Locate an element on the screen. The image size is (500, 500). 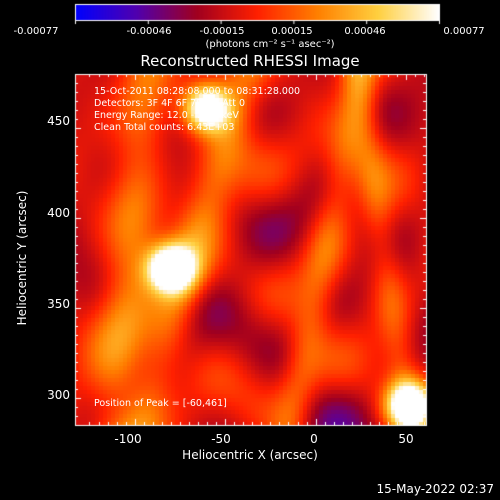
x-tick-label: 0 is located at coordinates (314, 439).